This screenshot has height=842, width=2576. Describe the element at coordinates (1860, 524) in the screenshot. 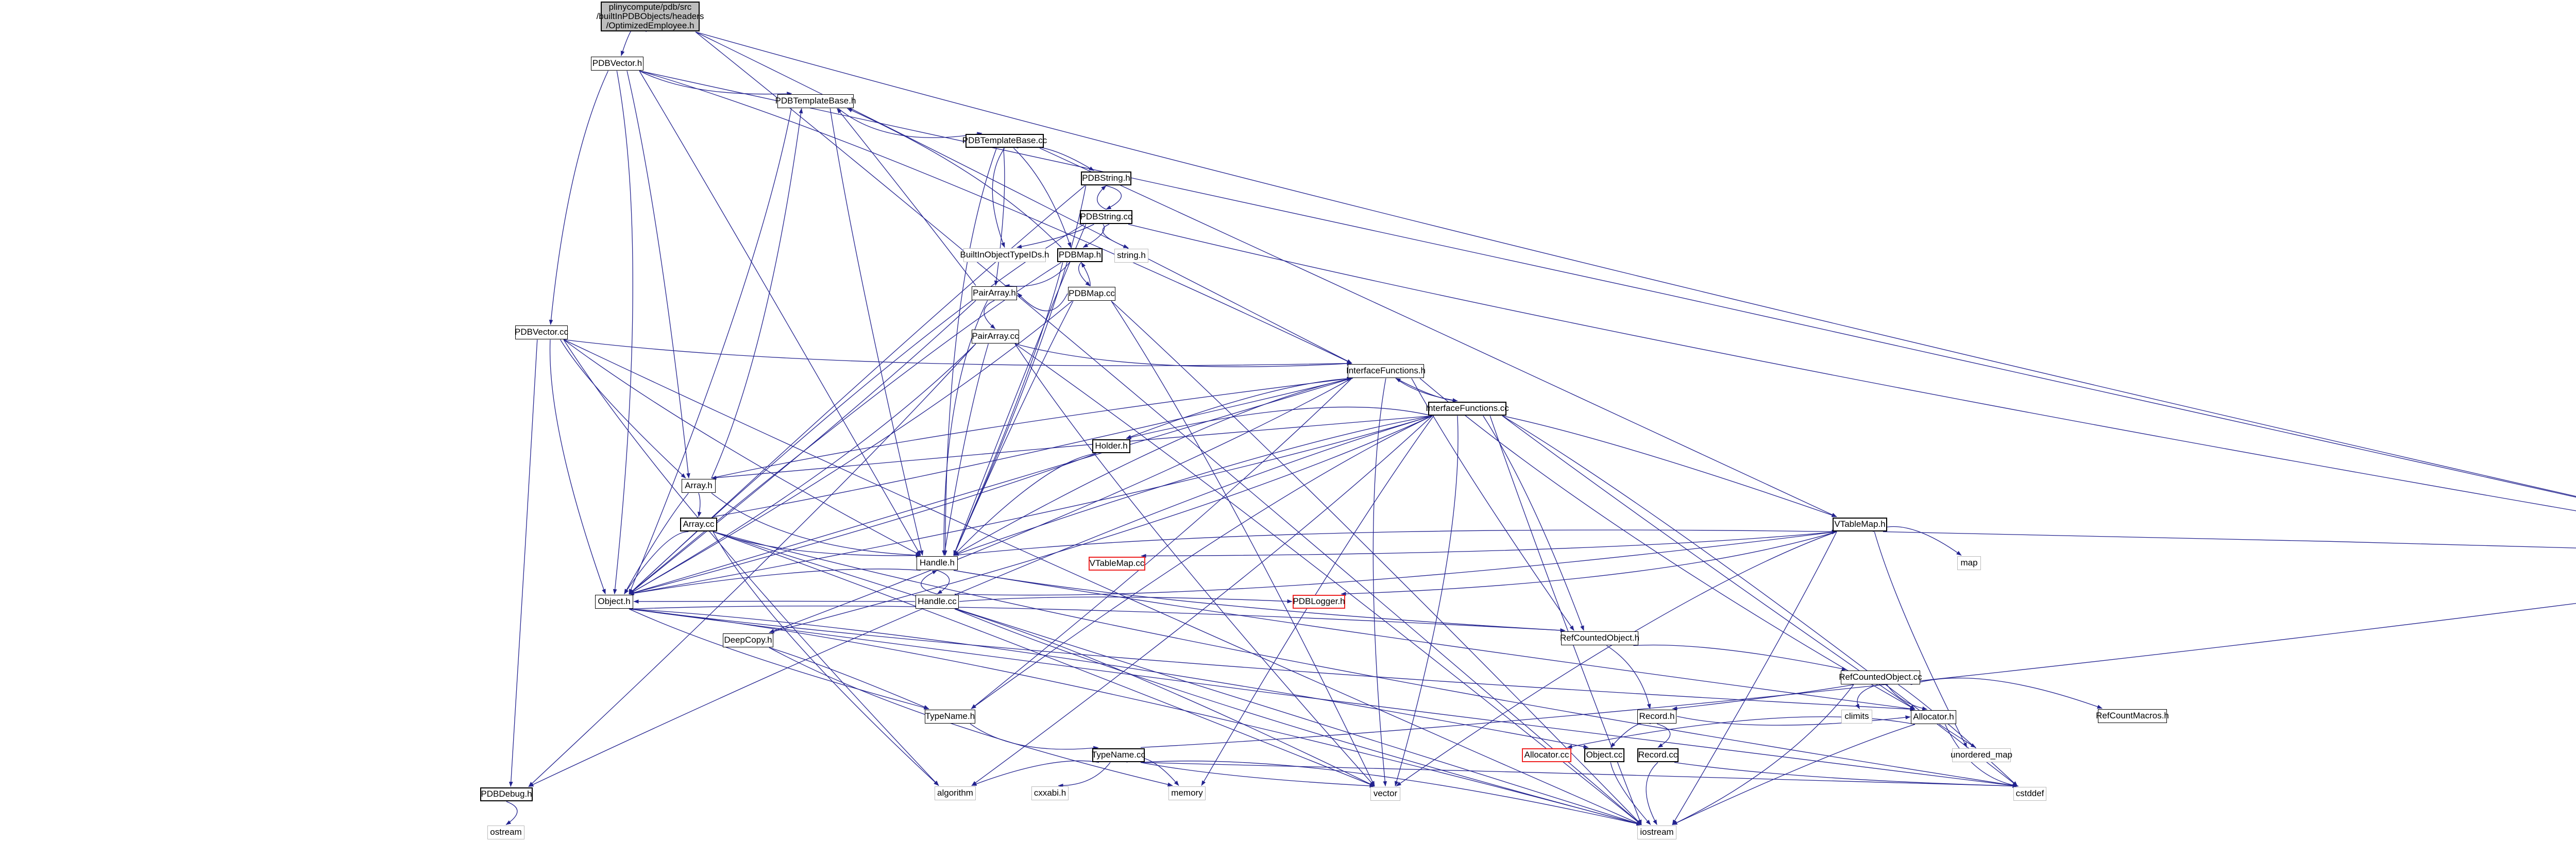

I see `graph-node-VTableMap_h: VTableMap.h` at that location.